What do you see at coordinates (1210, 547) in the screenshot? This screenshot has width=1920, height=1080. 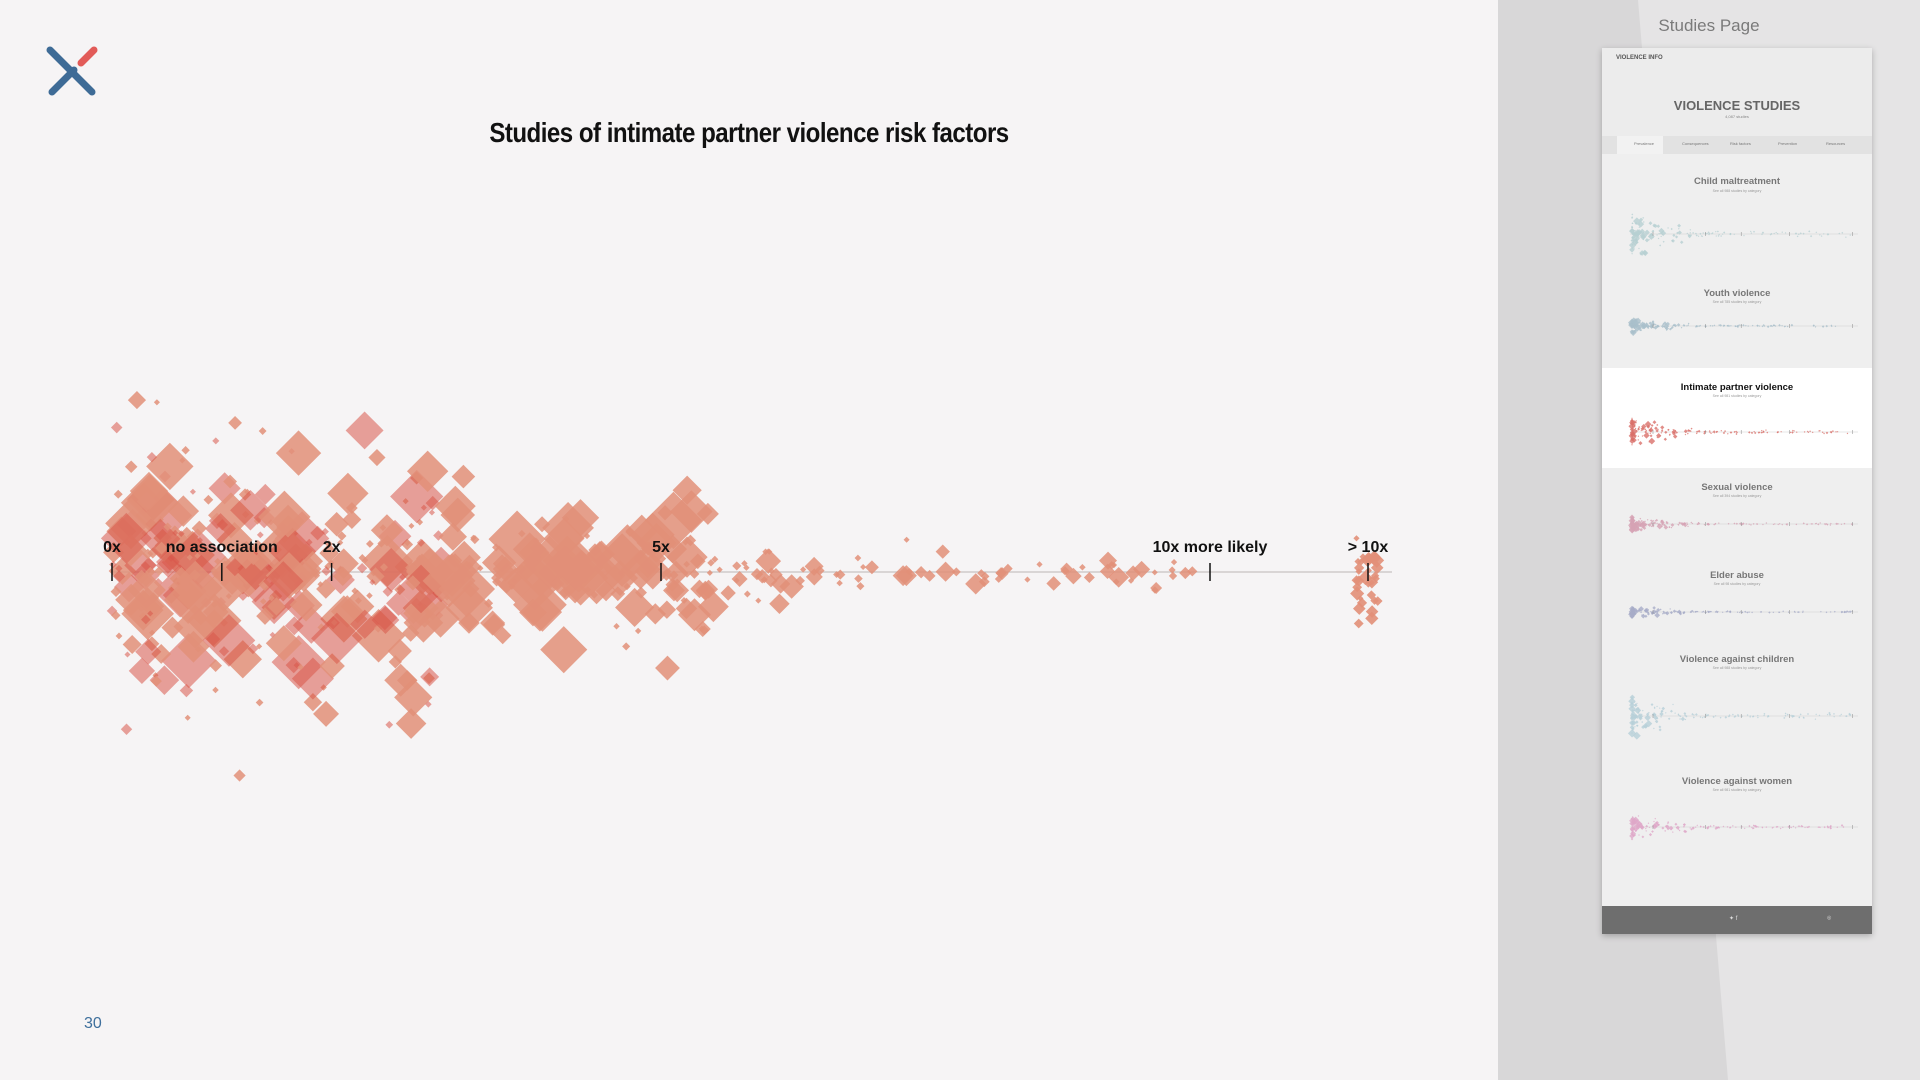 I see `tick-label: 10x more likely` at bounding box center [1210, 547].